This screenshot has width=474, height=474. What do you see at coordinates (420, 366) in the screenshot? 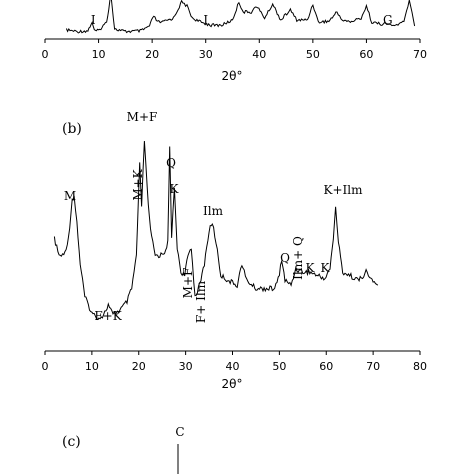
I see `x-tick-label: 80` at bounding box center [420, 366].